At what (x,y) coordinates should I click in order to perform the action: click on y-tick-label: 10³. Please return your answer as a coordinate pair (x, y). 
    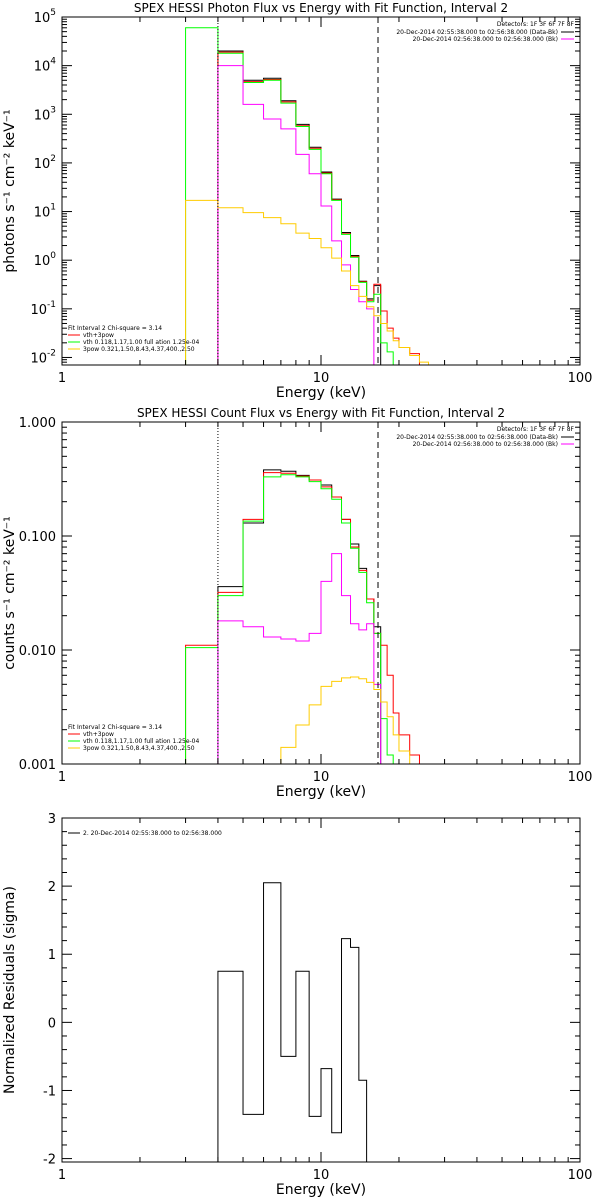
    Looking at the image, I should click on (45, 114).